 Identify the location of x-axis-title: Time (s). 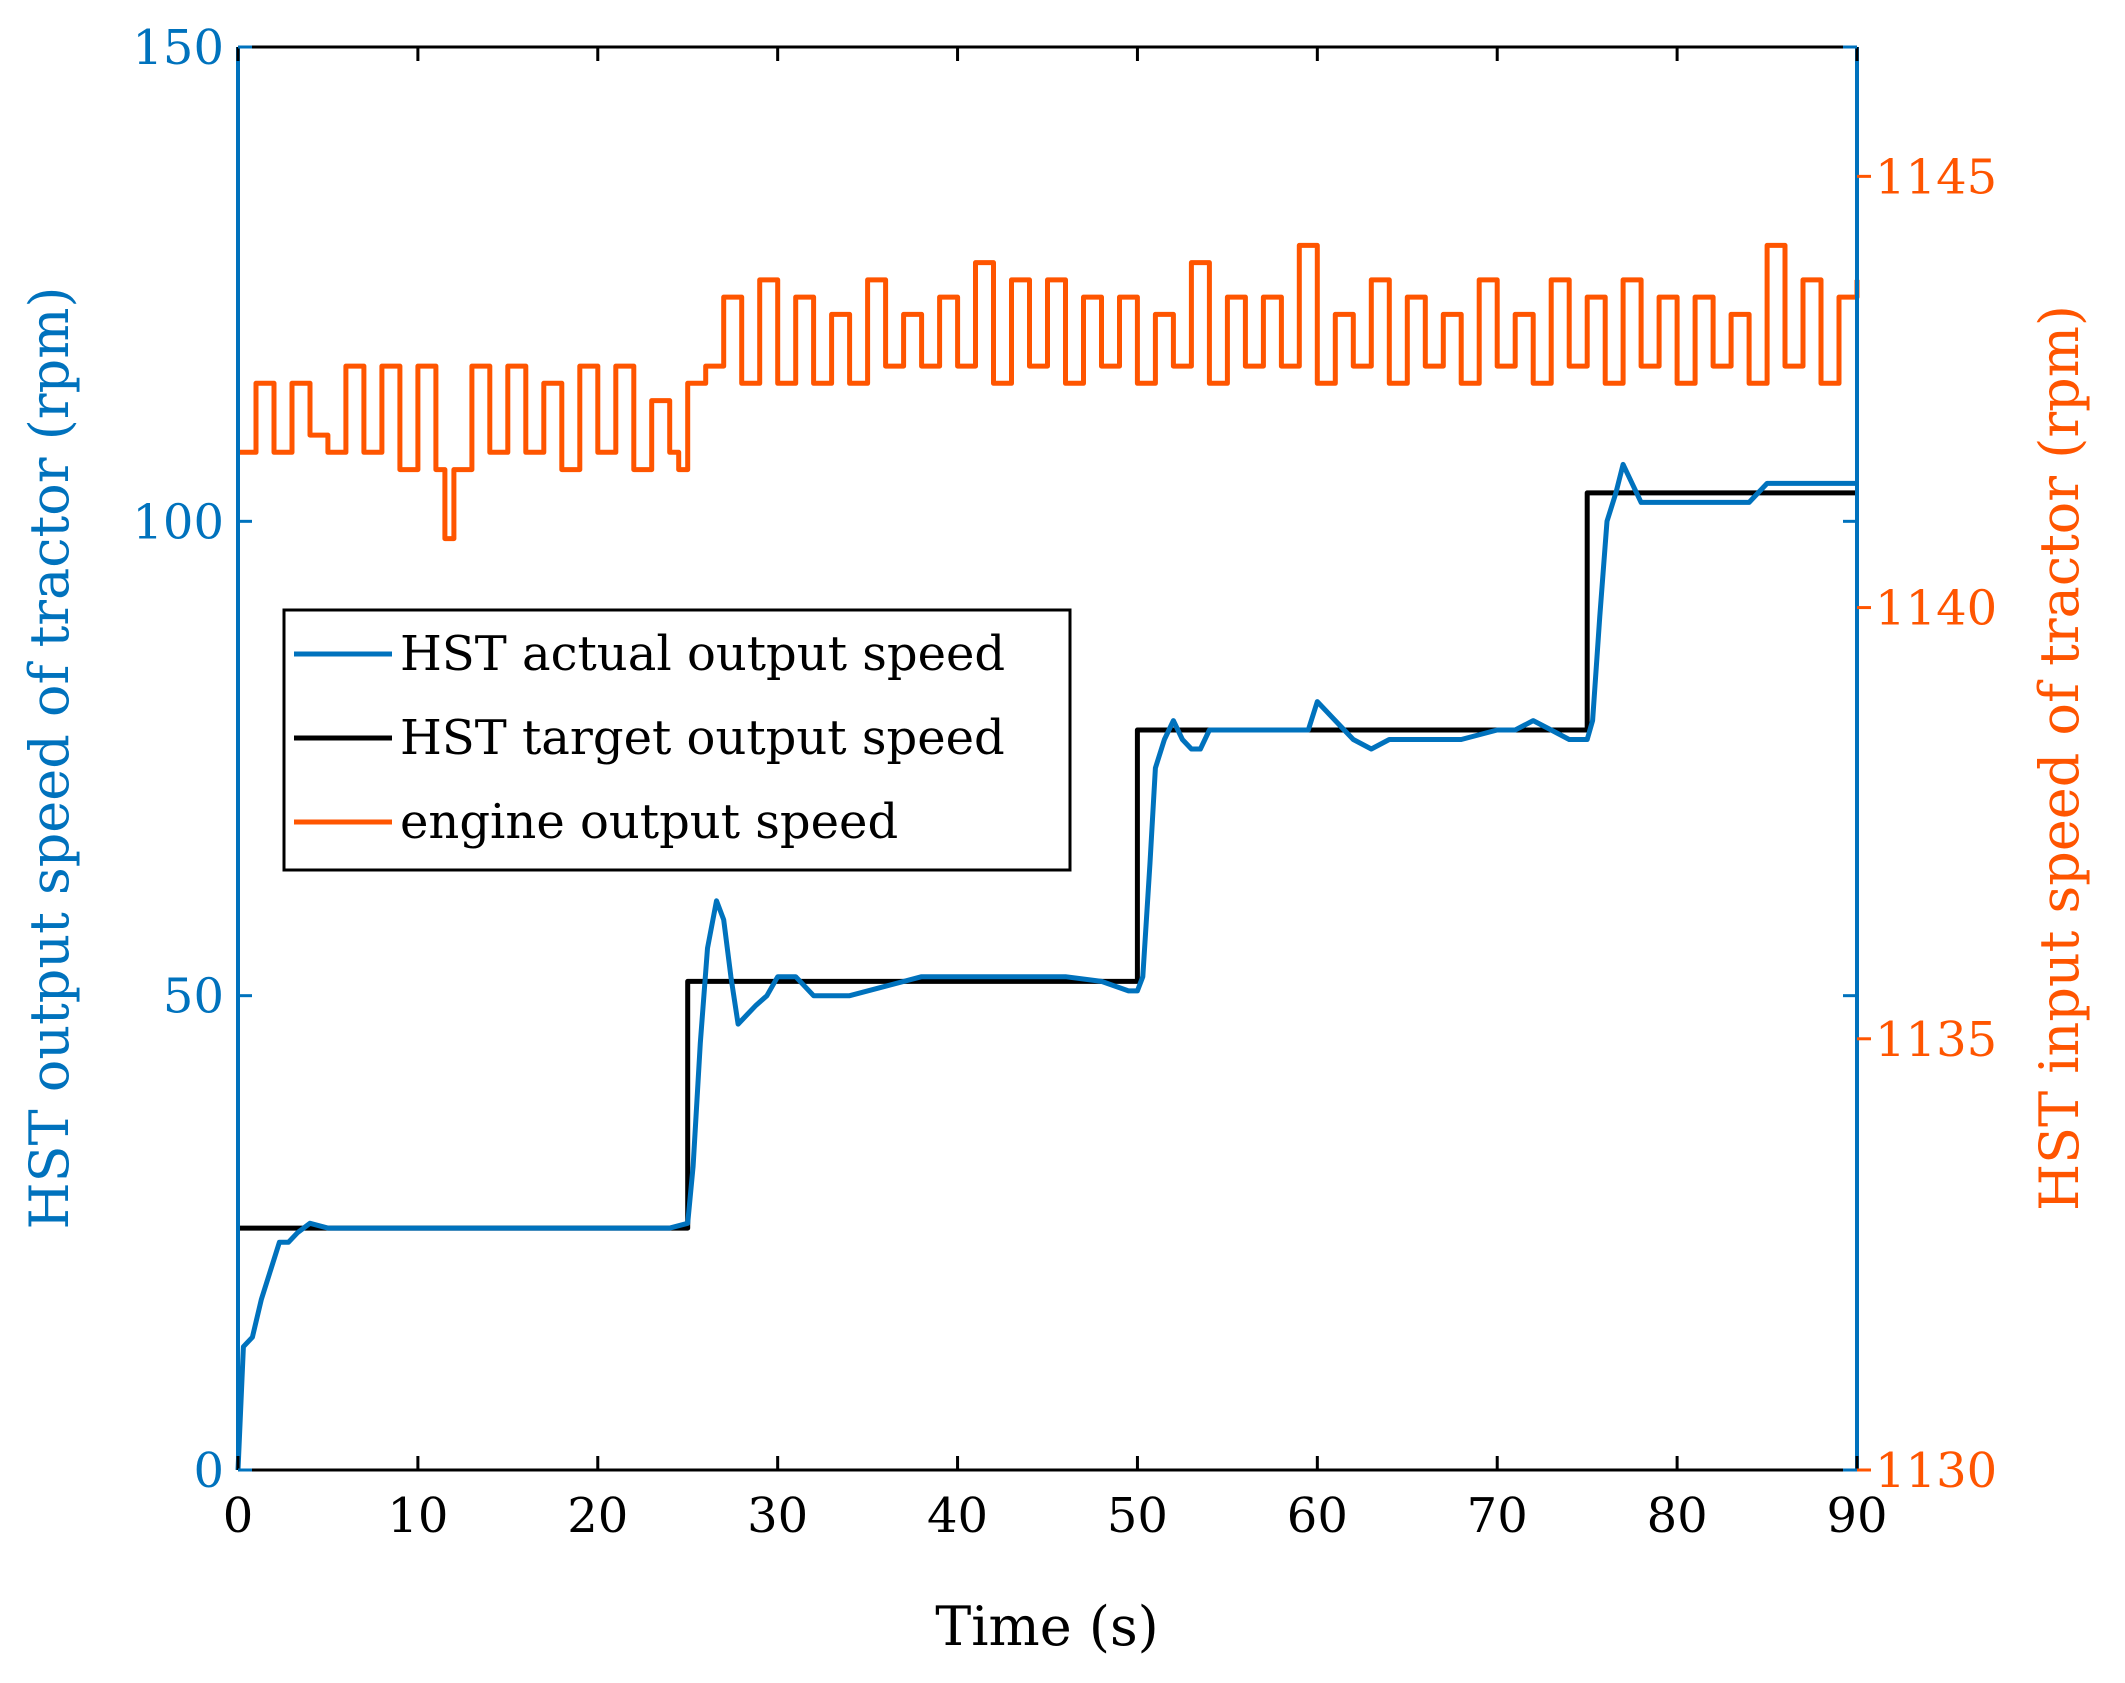
(1046, 1626).